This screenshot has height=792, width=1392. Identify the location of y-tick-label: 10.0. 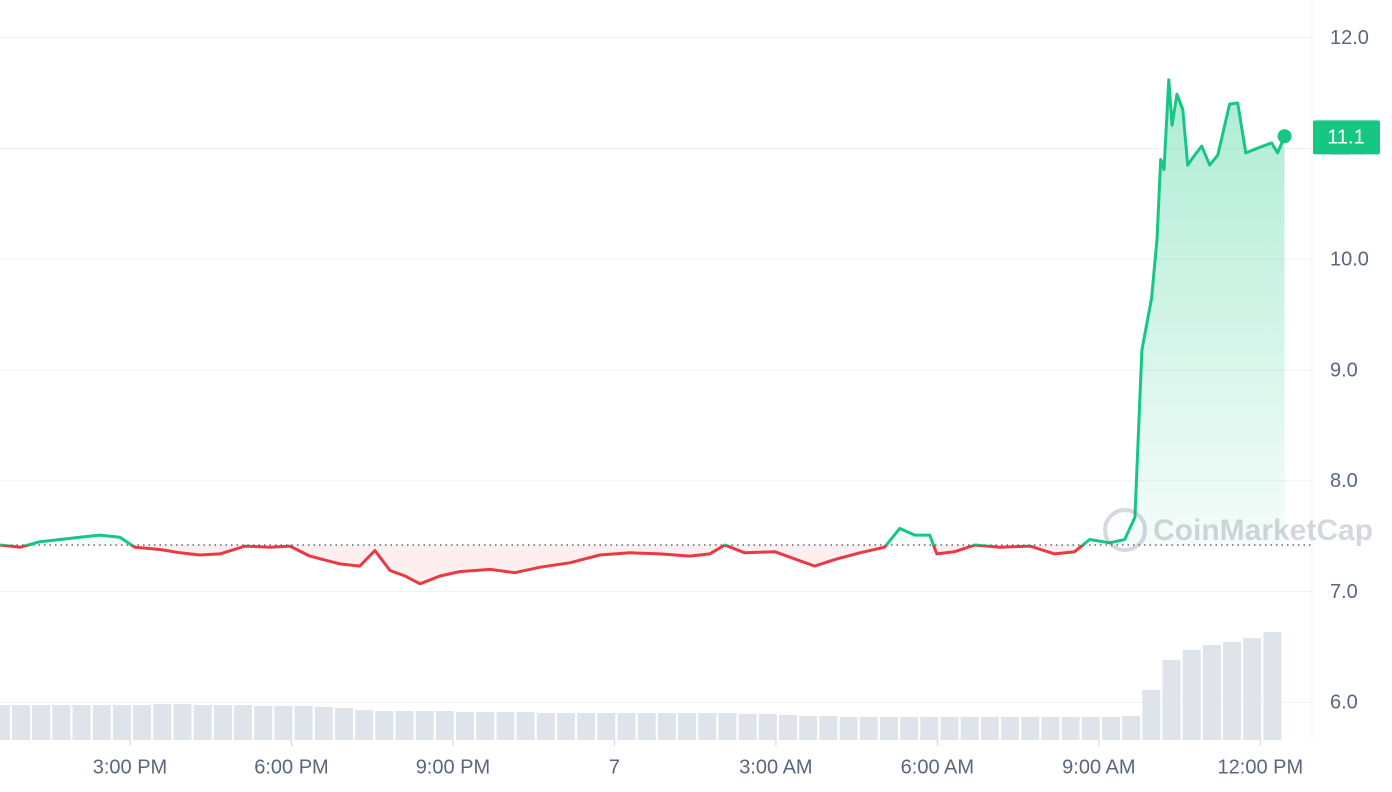
(1349, 260).